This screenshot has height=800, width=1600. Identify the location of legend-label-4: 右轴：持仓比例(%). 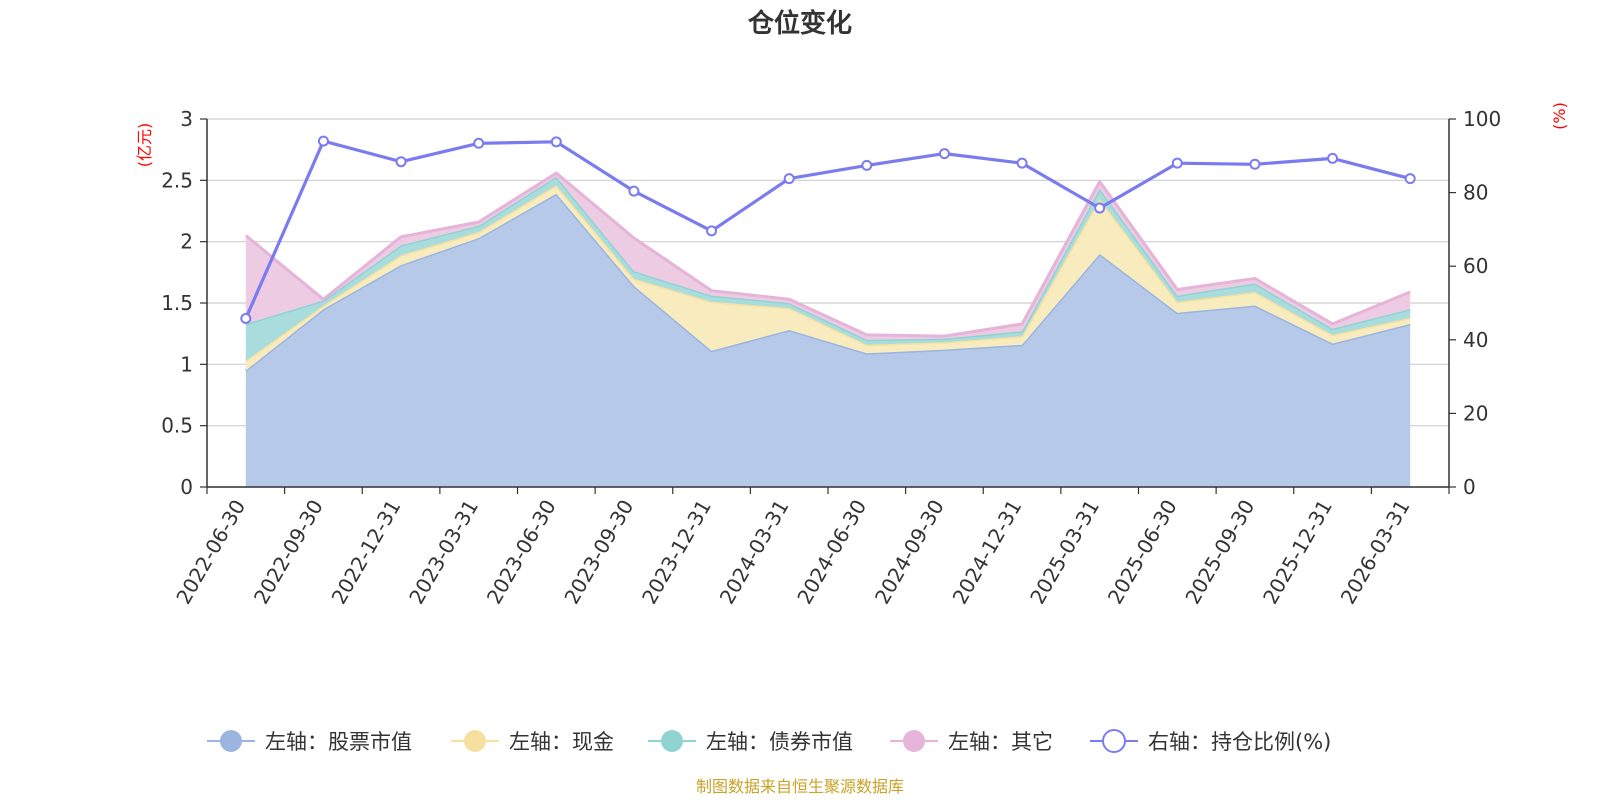
(1239, 742).